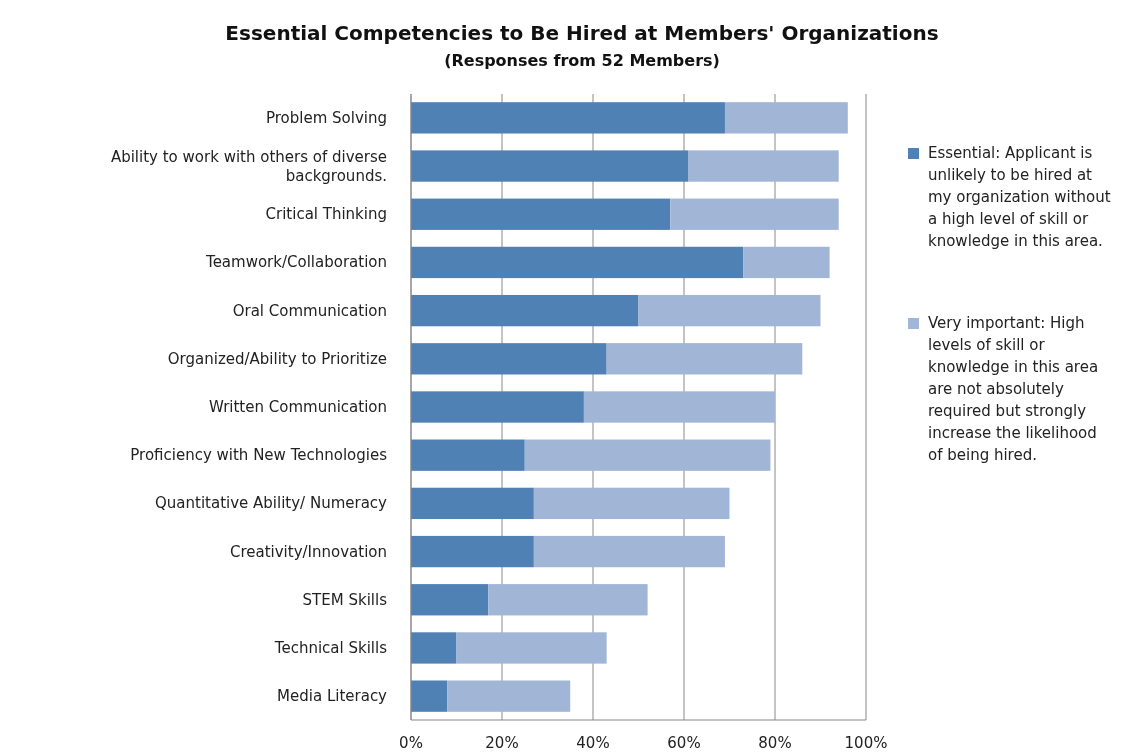 The image size is (1148, 756). I want to click on y-tick-label: Creativity/Innovation, so click(308, 551).